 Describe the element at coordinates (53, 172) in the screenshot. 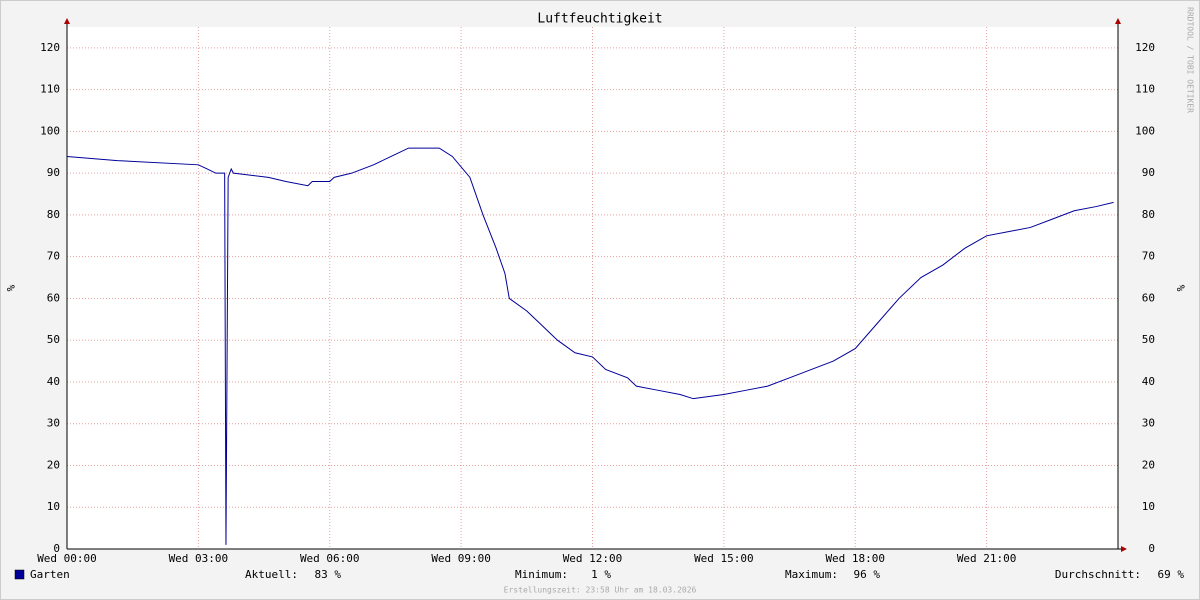

I see `y-tick-label: 90` at that location.